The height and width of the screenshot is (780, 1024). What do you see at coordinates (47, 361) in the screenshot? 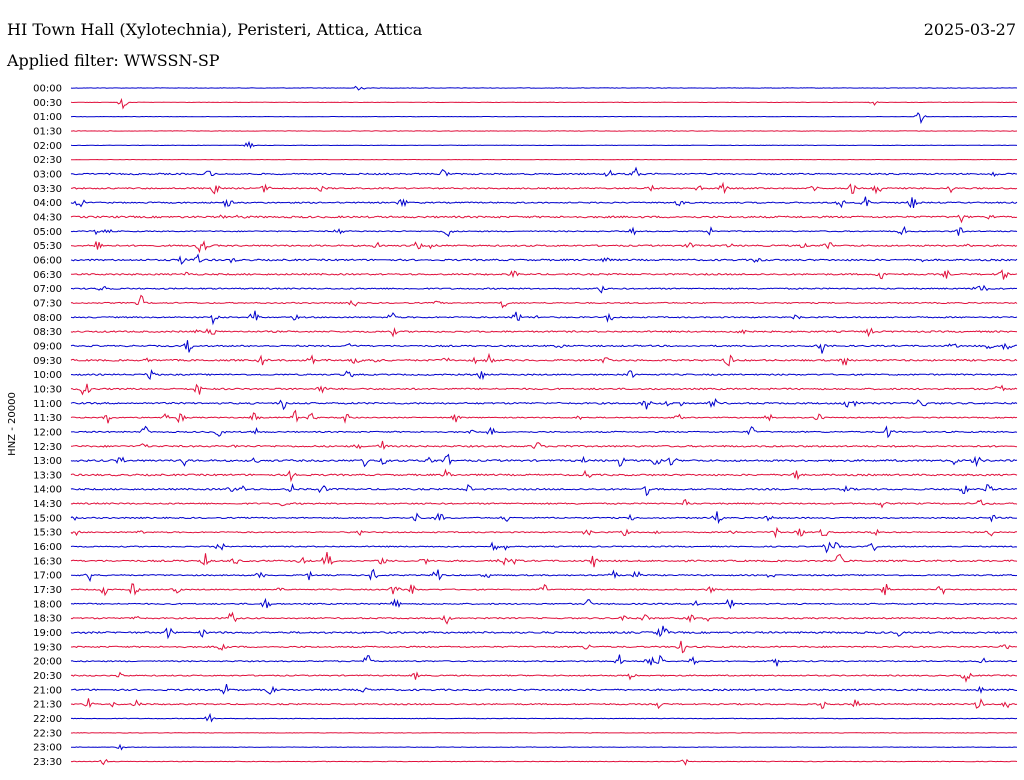
I see `row-label: 09:30` at bounding box center [47, 361].